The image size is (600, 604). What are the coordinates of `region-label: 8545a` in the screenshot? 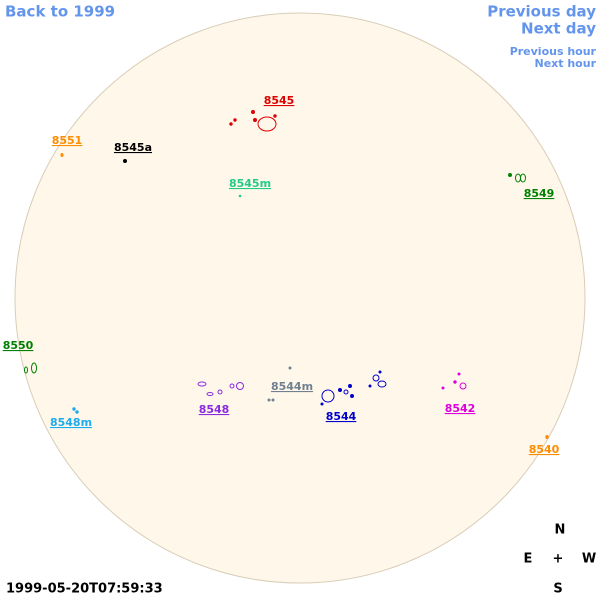 It's located at (133, 147).